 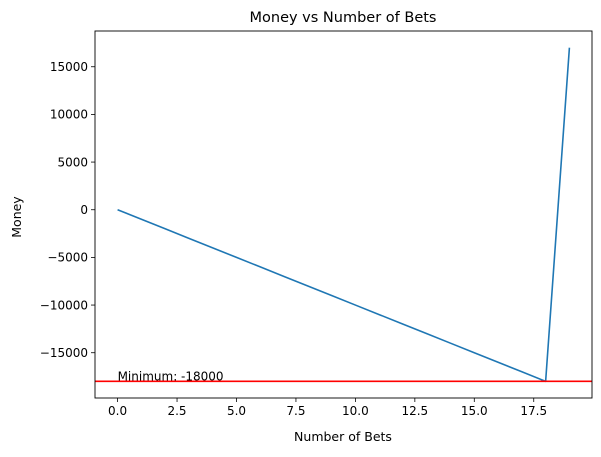 I want to click on minimum-annotation: Minimum: -18000, so click(x=171, y=376).